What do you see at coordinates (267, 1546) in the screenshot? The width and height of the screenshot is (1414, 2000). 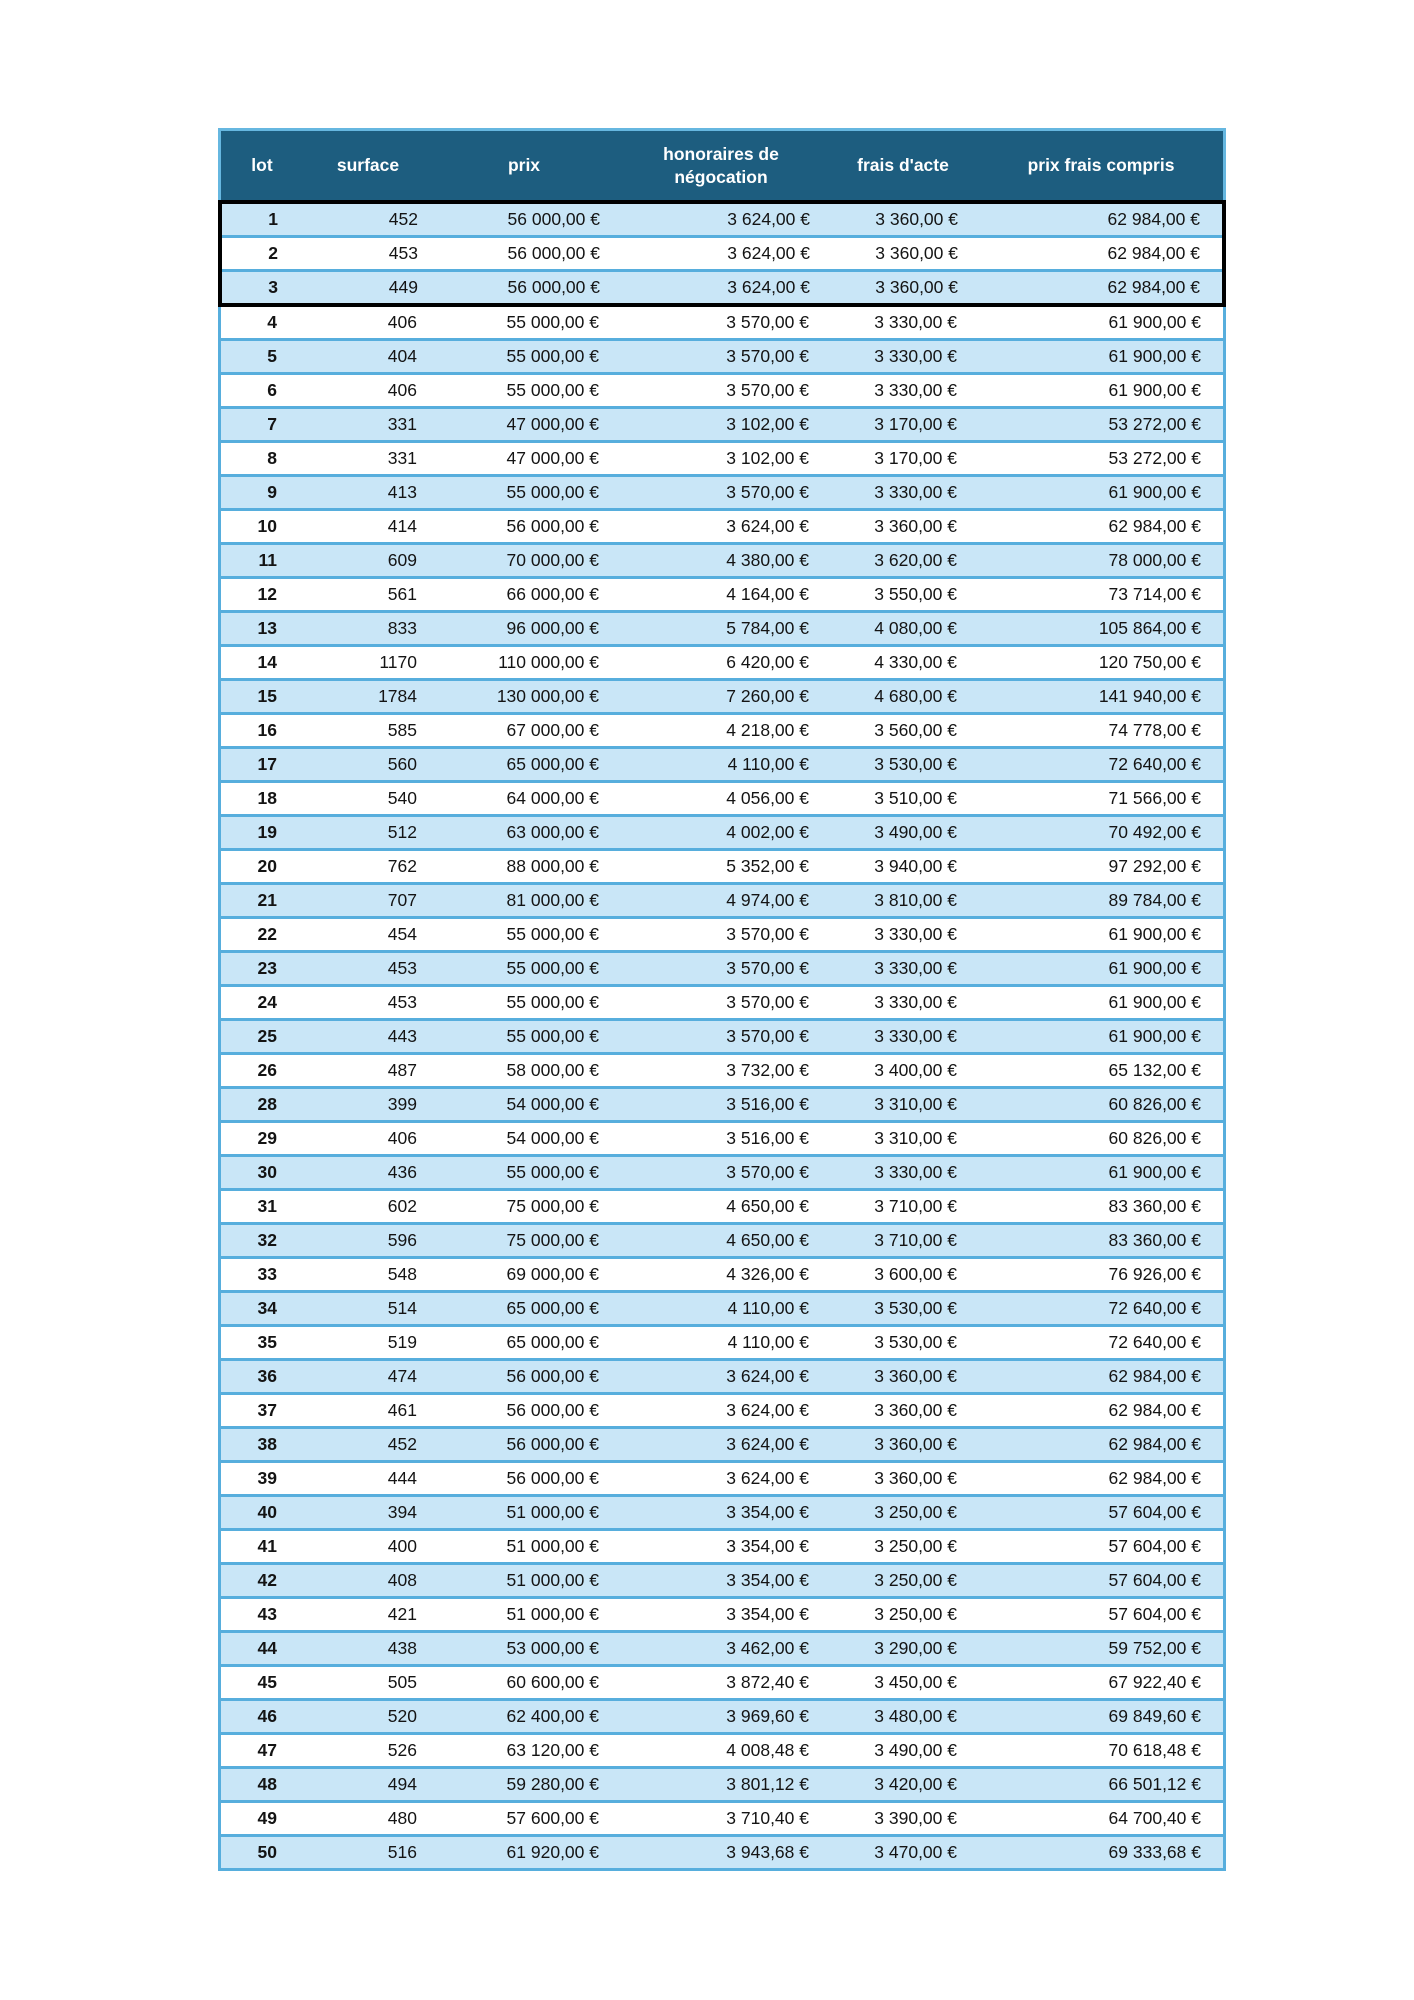 I see `cell-lot: 41` at bounding box center [267, 1546].